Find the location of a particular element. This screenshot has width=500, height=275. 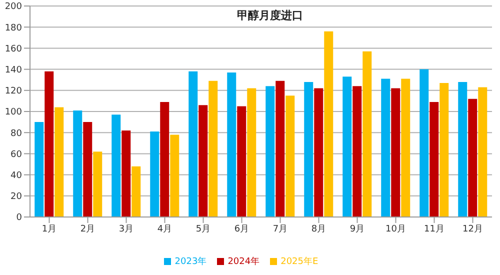

x-tick-label: 8月 is located at coordinates (318, 229).